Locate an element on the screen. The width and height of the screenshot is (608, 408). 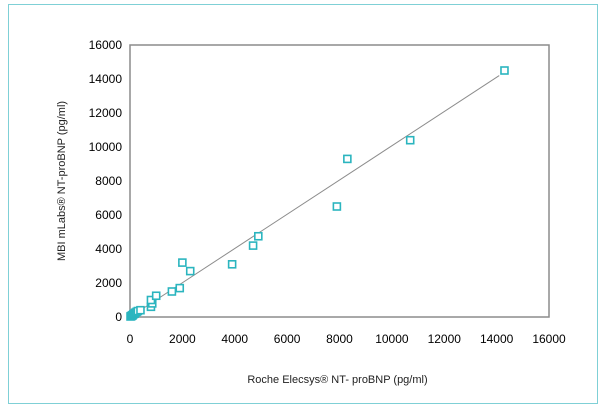
y-axis-ticks: 0 2000 4000 6000 8000 10000 12000 14000 16000 is located at coordinates (106, 181).